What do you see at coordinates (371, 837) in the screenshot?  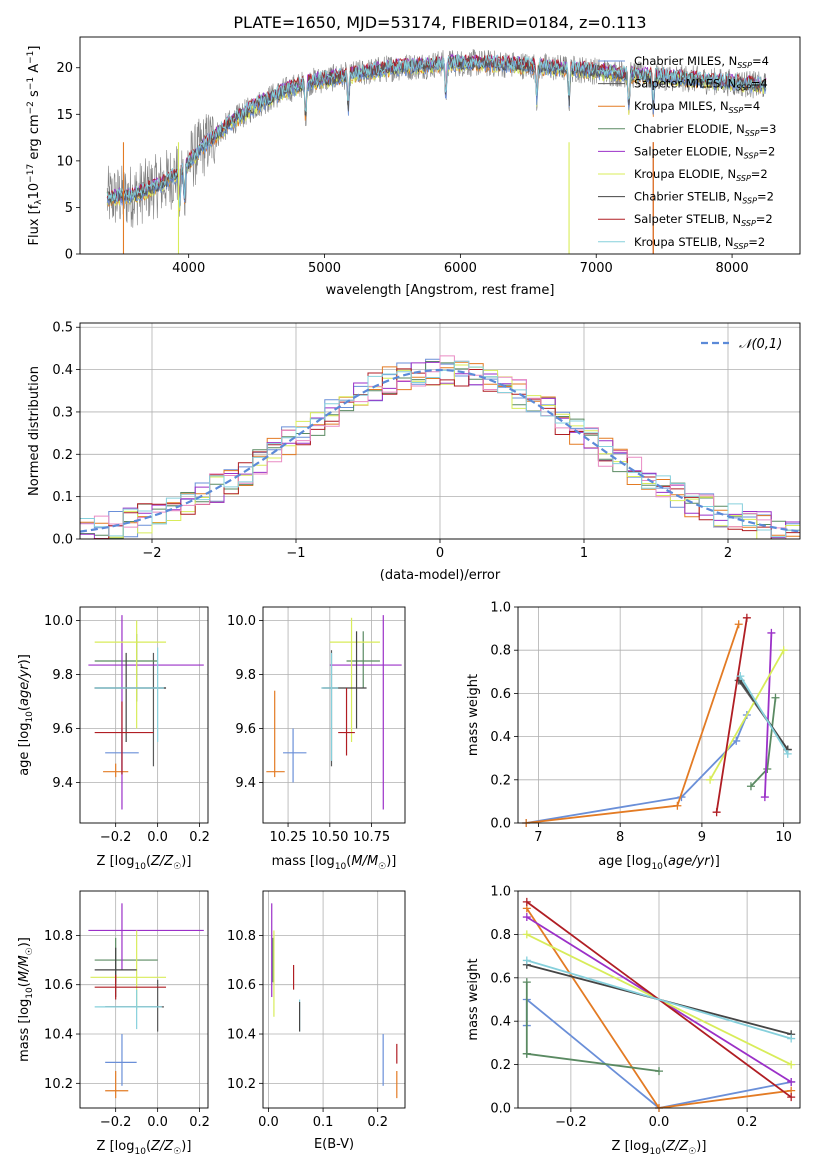 I see `x-tick-label: 10.75` at bounding box center [371, 837].